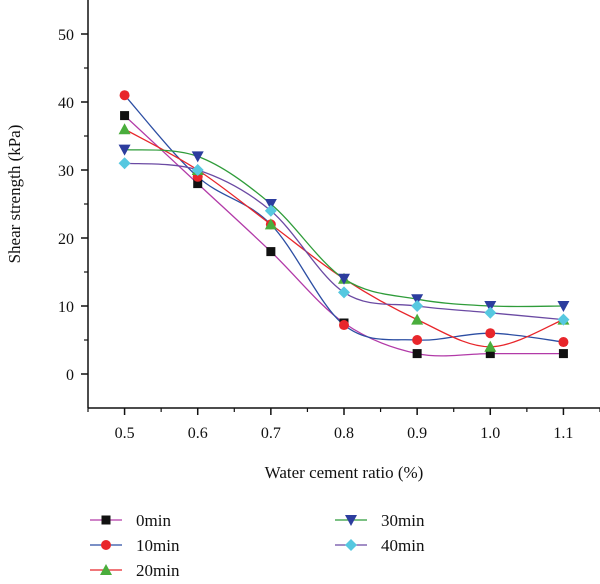 Image resolution: width=600 pixels, height=584 pixels. What do you see at coordinates (380, 520) in the screenshot?
I see `legend-item: 30min` at bounding box center [380, 520].